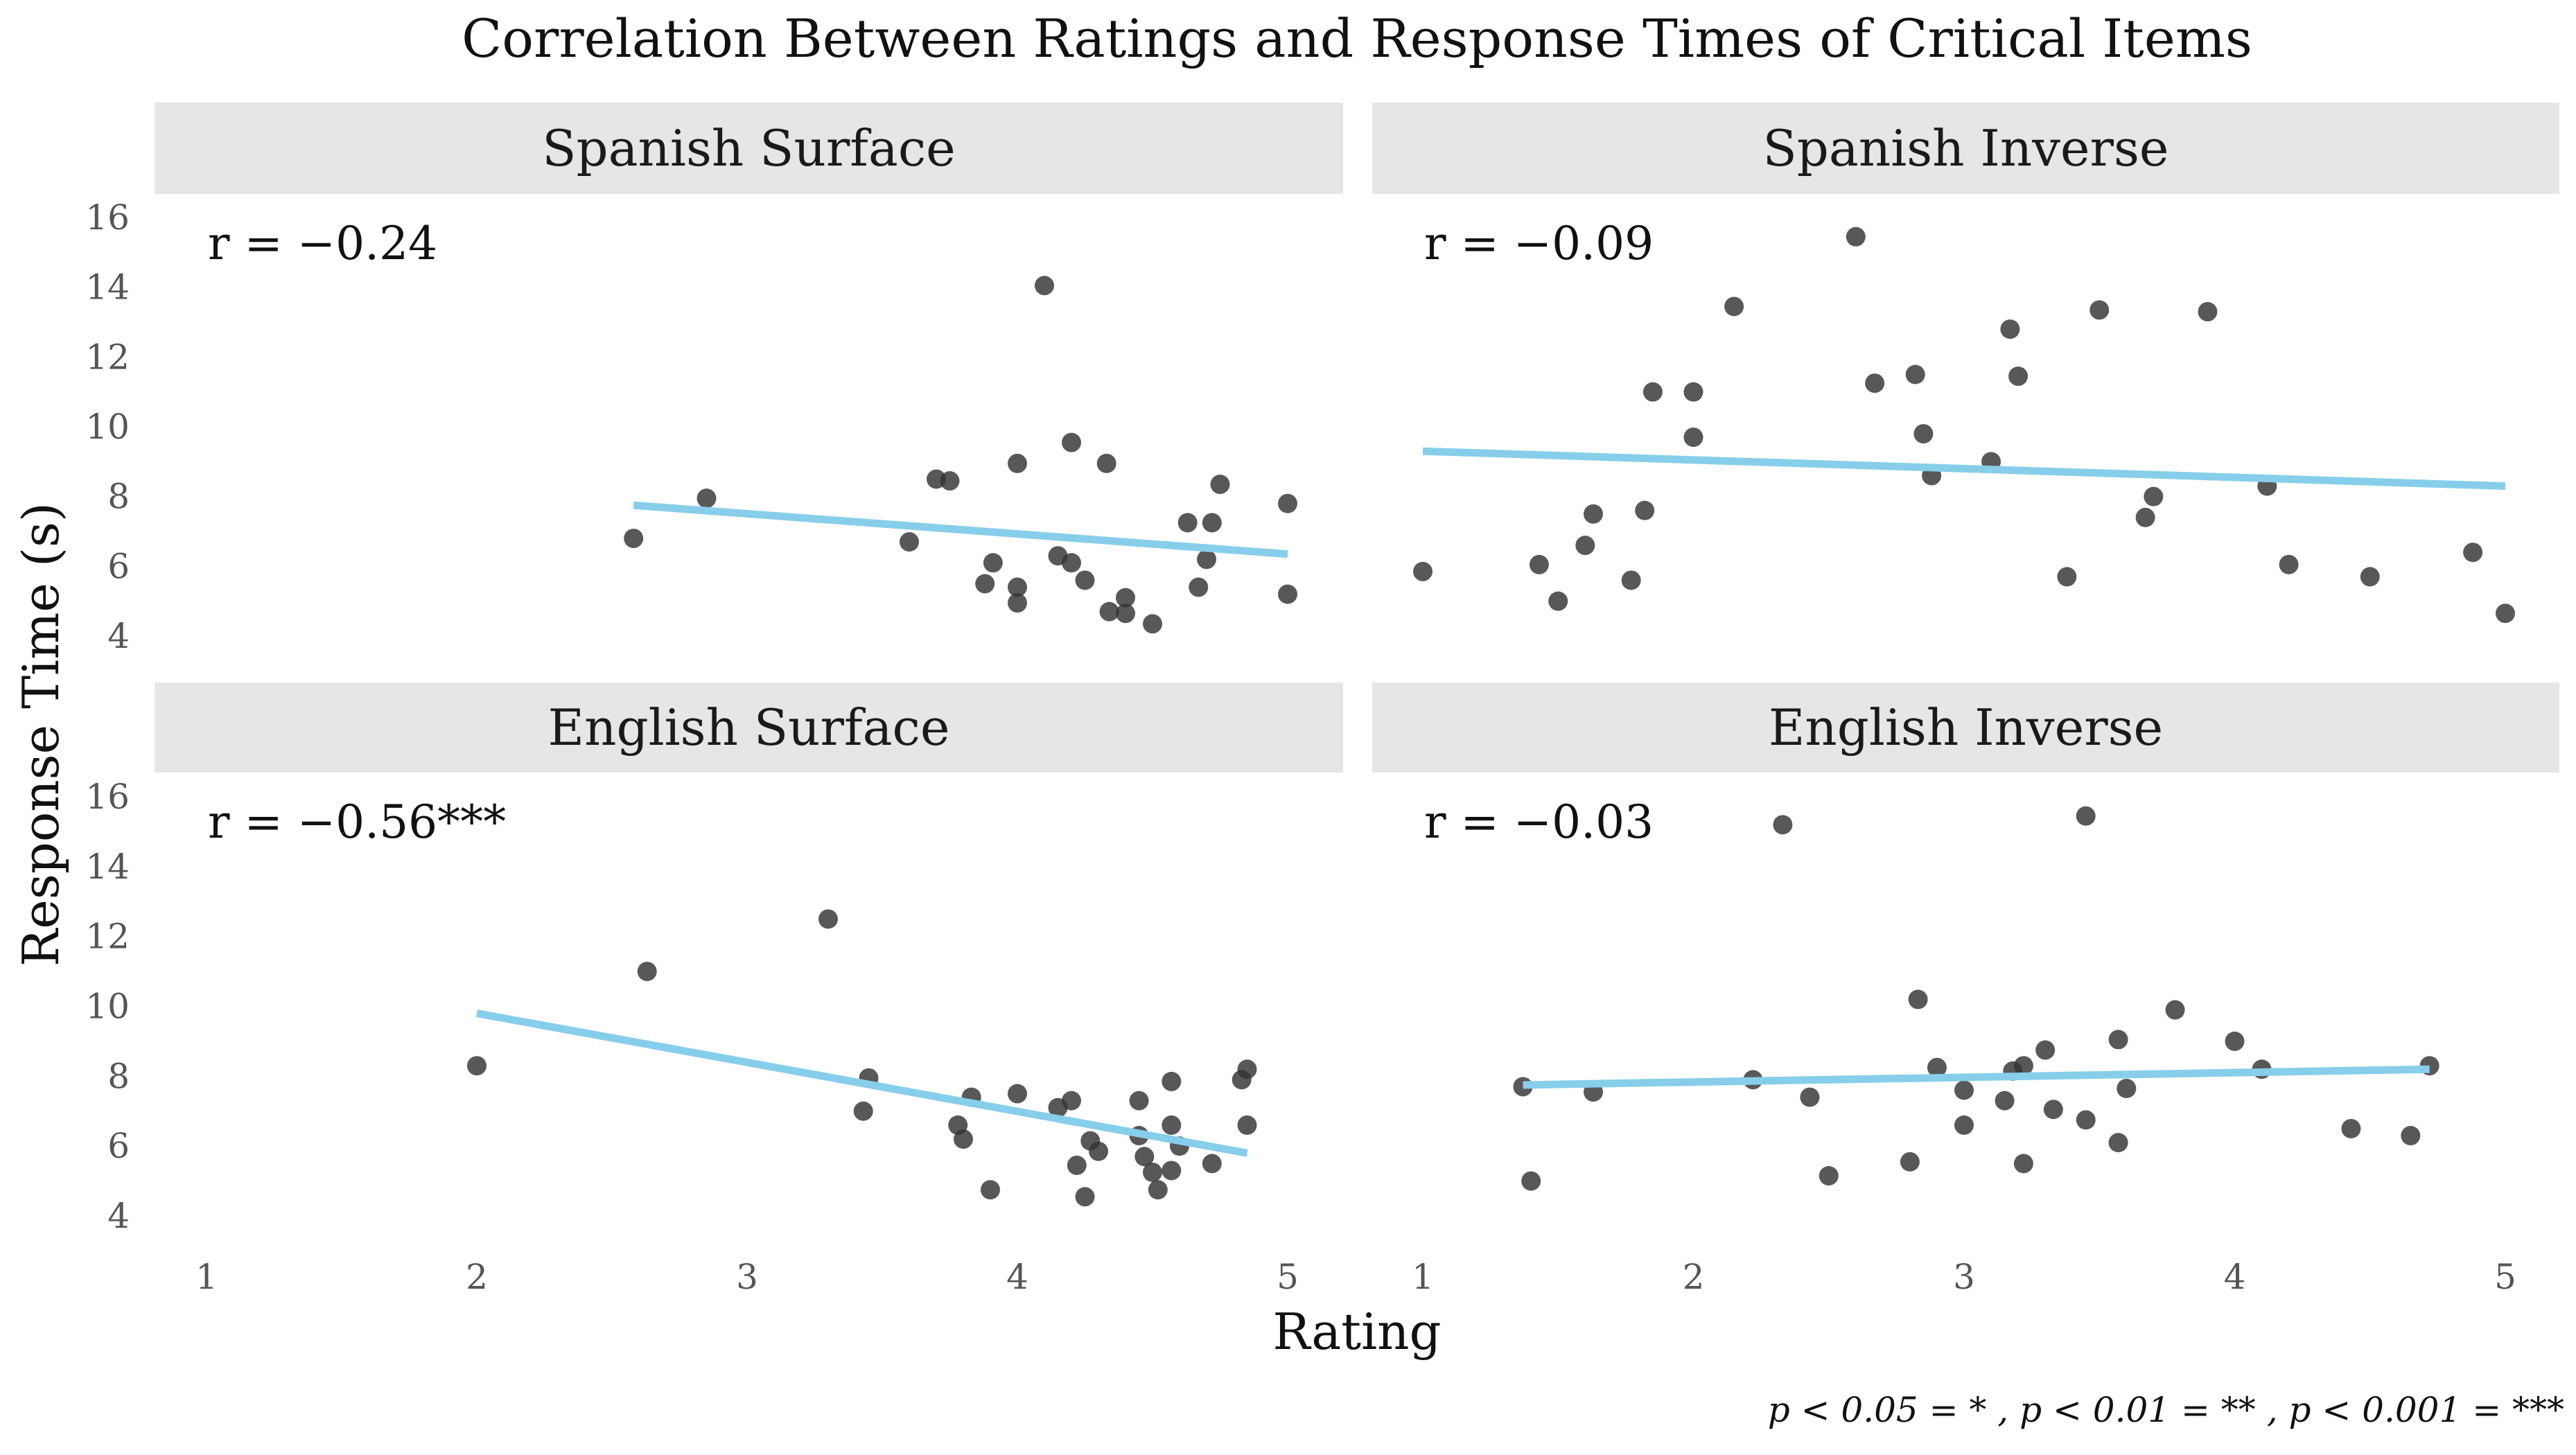 This screenshot has height=1455, width=2576. What do you see at coordinates (1539, 243) in the screenshot?
I see `correlation-label: r = −0.09` at bounding box center [1539, 243].